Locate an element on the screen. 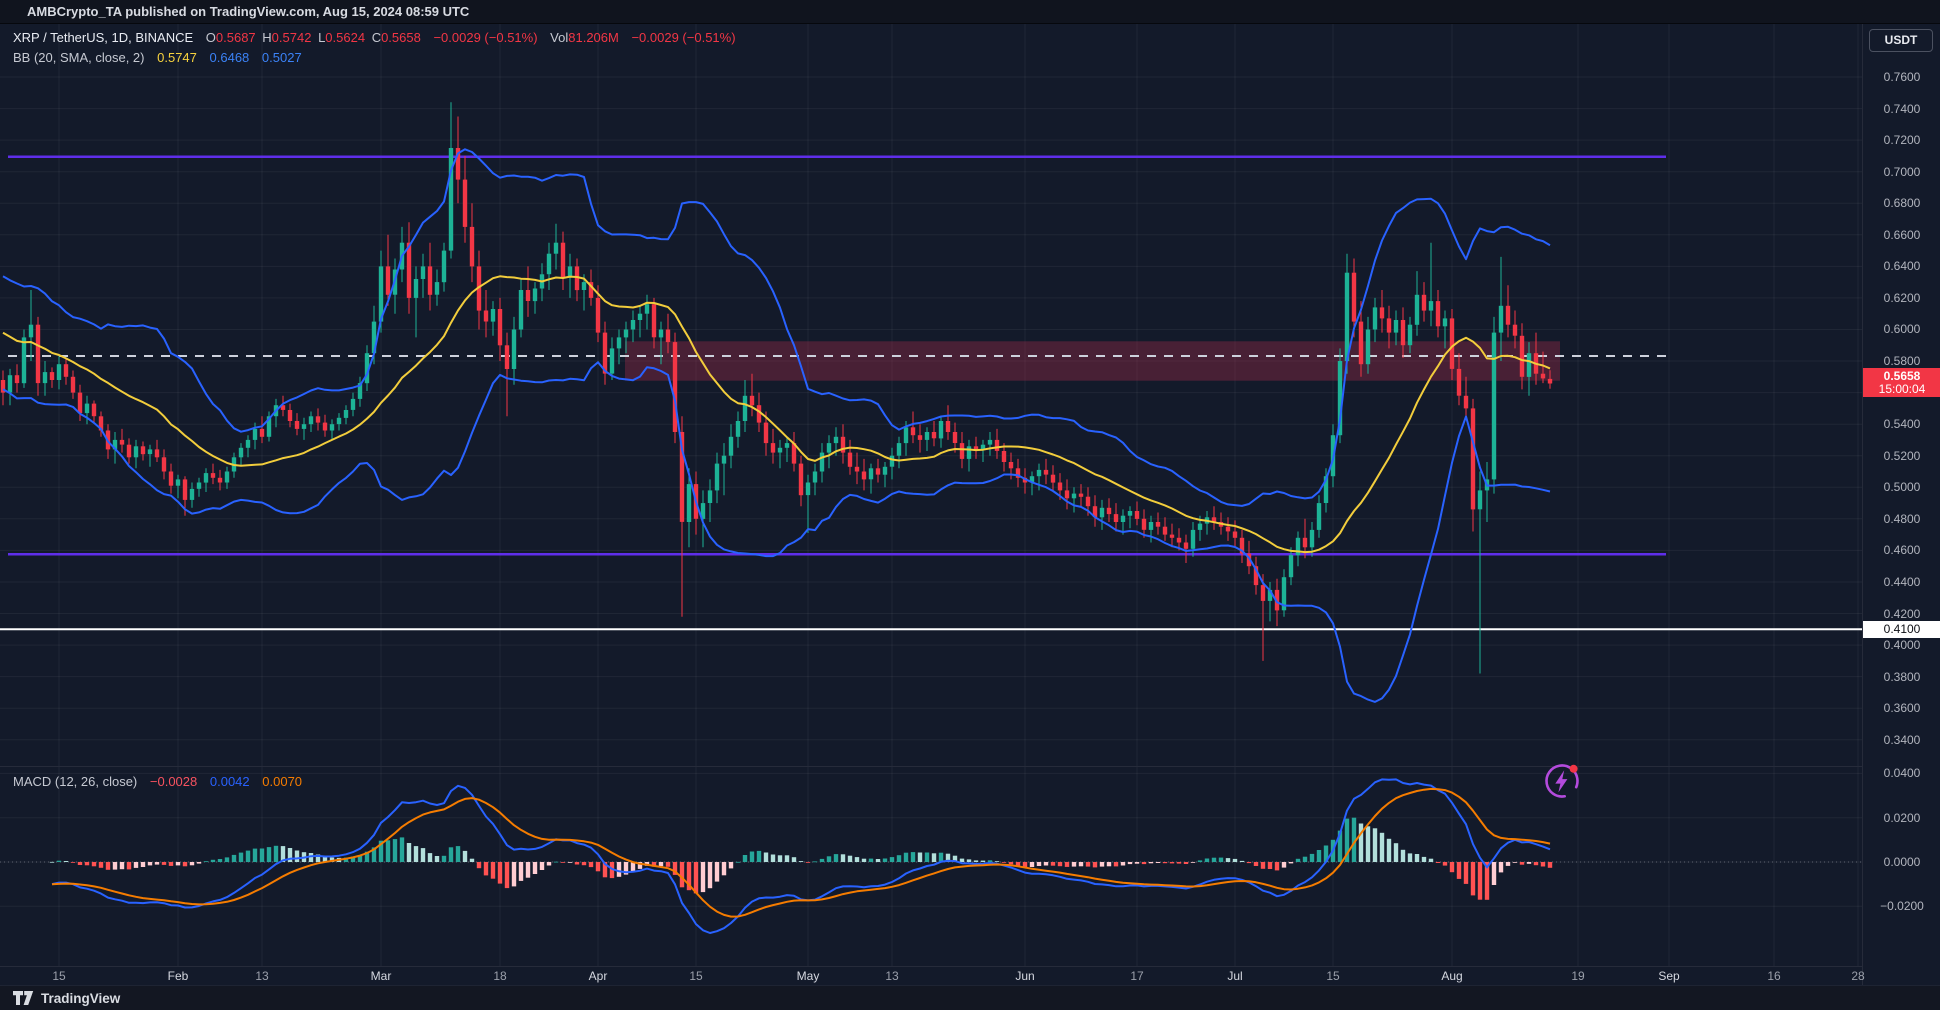 The image size is (1940, 1010). open-value: 0.5687 is located at coordinates (235, 37).